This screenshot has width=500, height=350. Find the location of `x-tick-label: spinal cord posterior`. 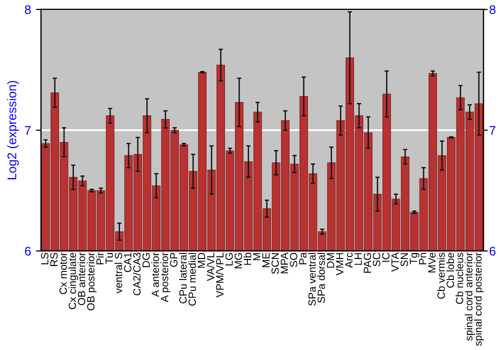

x-tick-label: spinal cord posterior is located at coordinates (479, 299).